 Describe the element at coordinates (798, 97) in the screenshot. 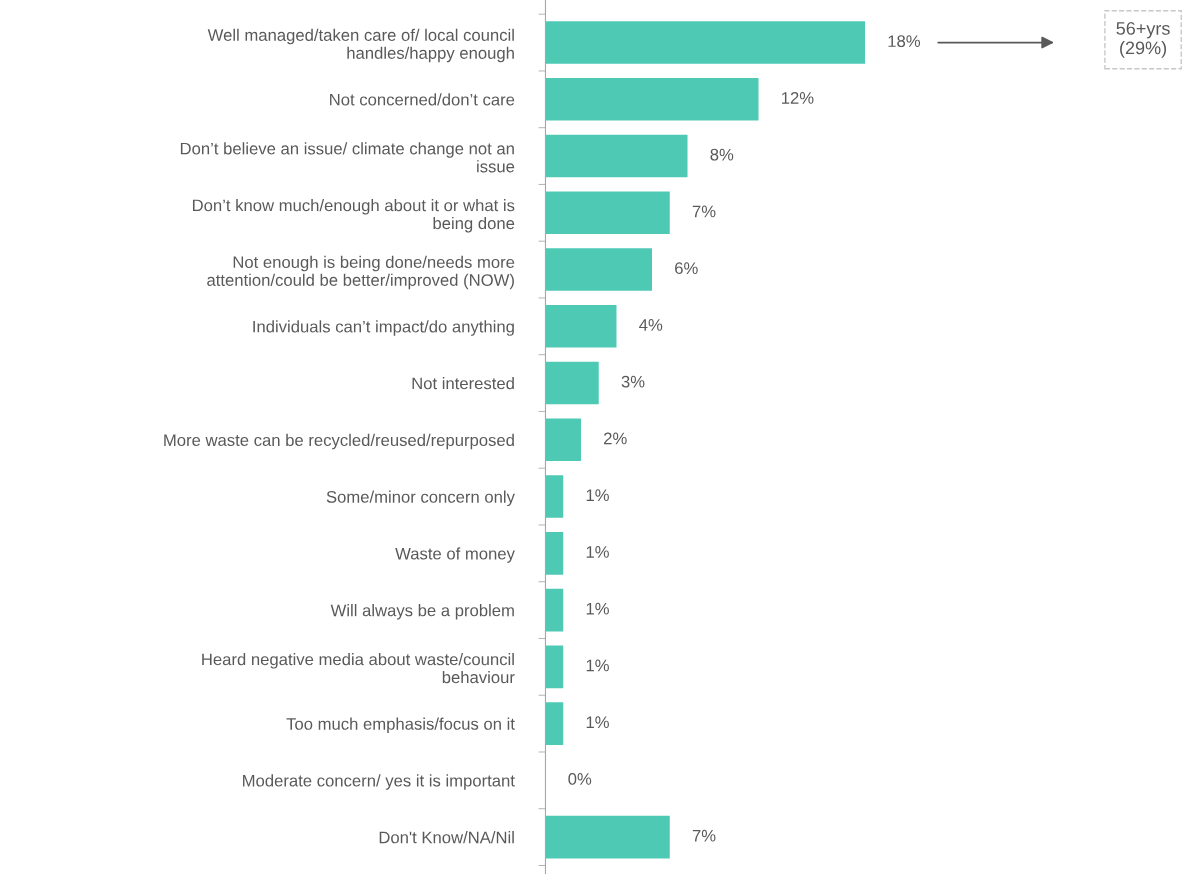

I see `data-label: 12%` at that location.